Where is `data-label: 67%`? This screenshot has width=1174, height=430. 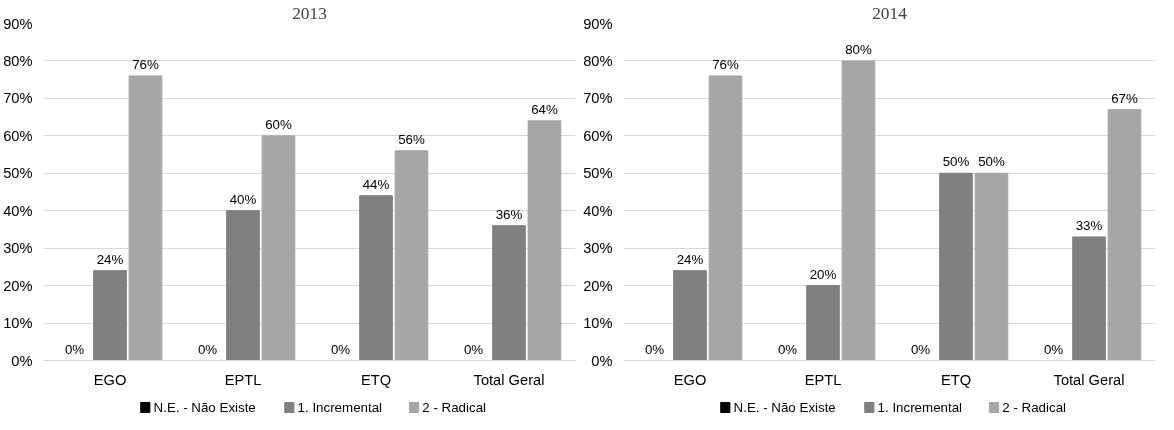 data-label: 67% is located at coordinates (1124, 98).